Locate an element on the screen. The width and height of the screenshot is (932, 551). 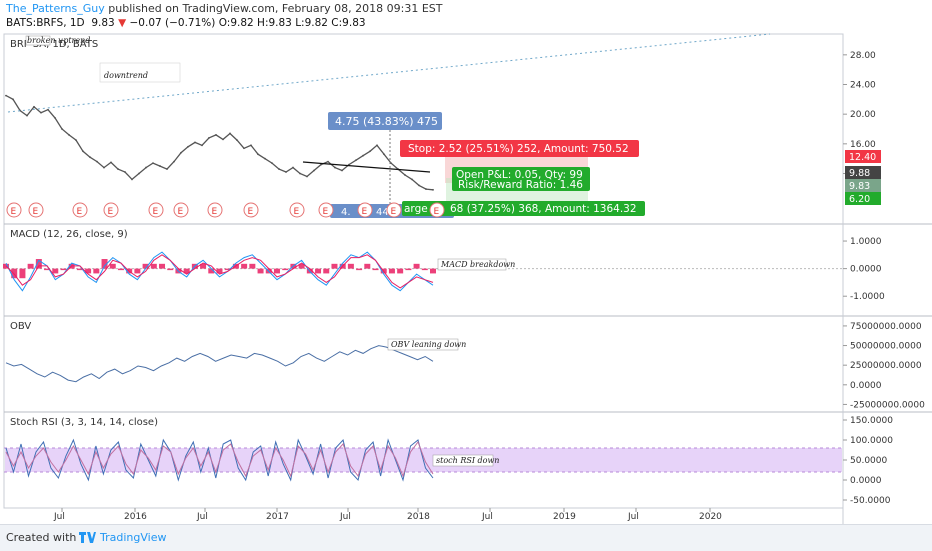
target-box is located at coordinates (523, 208).